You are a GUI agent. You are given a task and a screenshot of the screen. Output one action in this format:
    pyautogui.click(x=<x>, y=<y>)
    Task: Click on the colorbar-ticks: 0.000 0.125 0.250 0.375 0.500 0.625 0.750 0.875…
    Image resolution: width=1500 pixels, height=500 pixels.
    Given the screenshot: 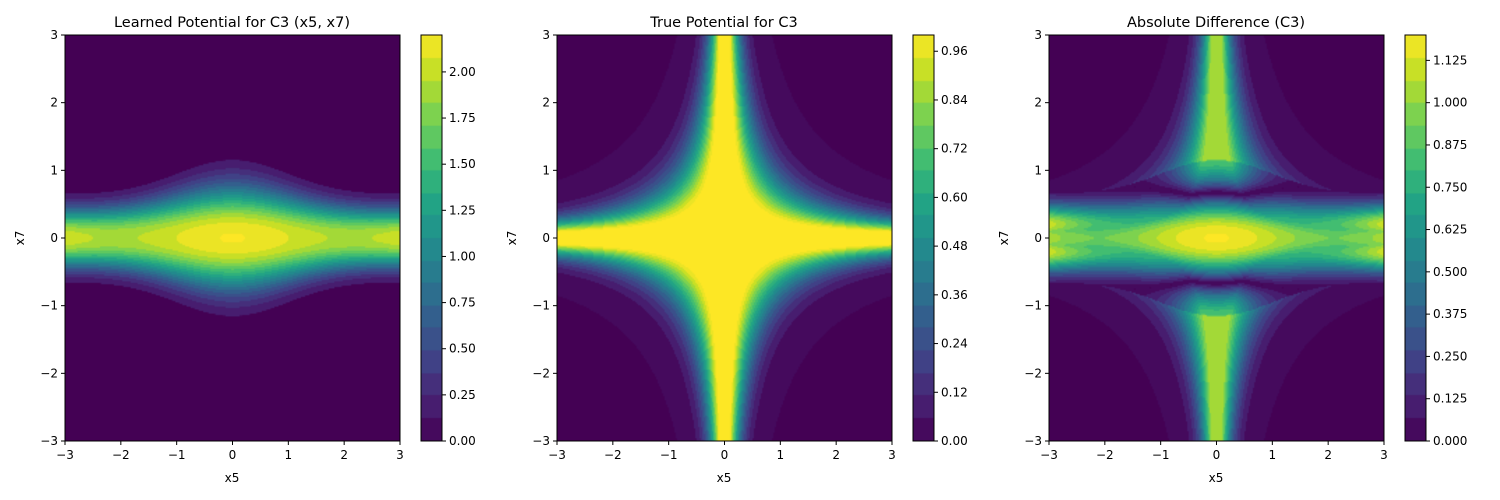 What is the action you would take?
    pyautogui.click(x=1446, y=250)
    